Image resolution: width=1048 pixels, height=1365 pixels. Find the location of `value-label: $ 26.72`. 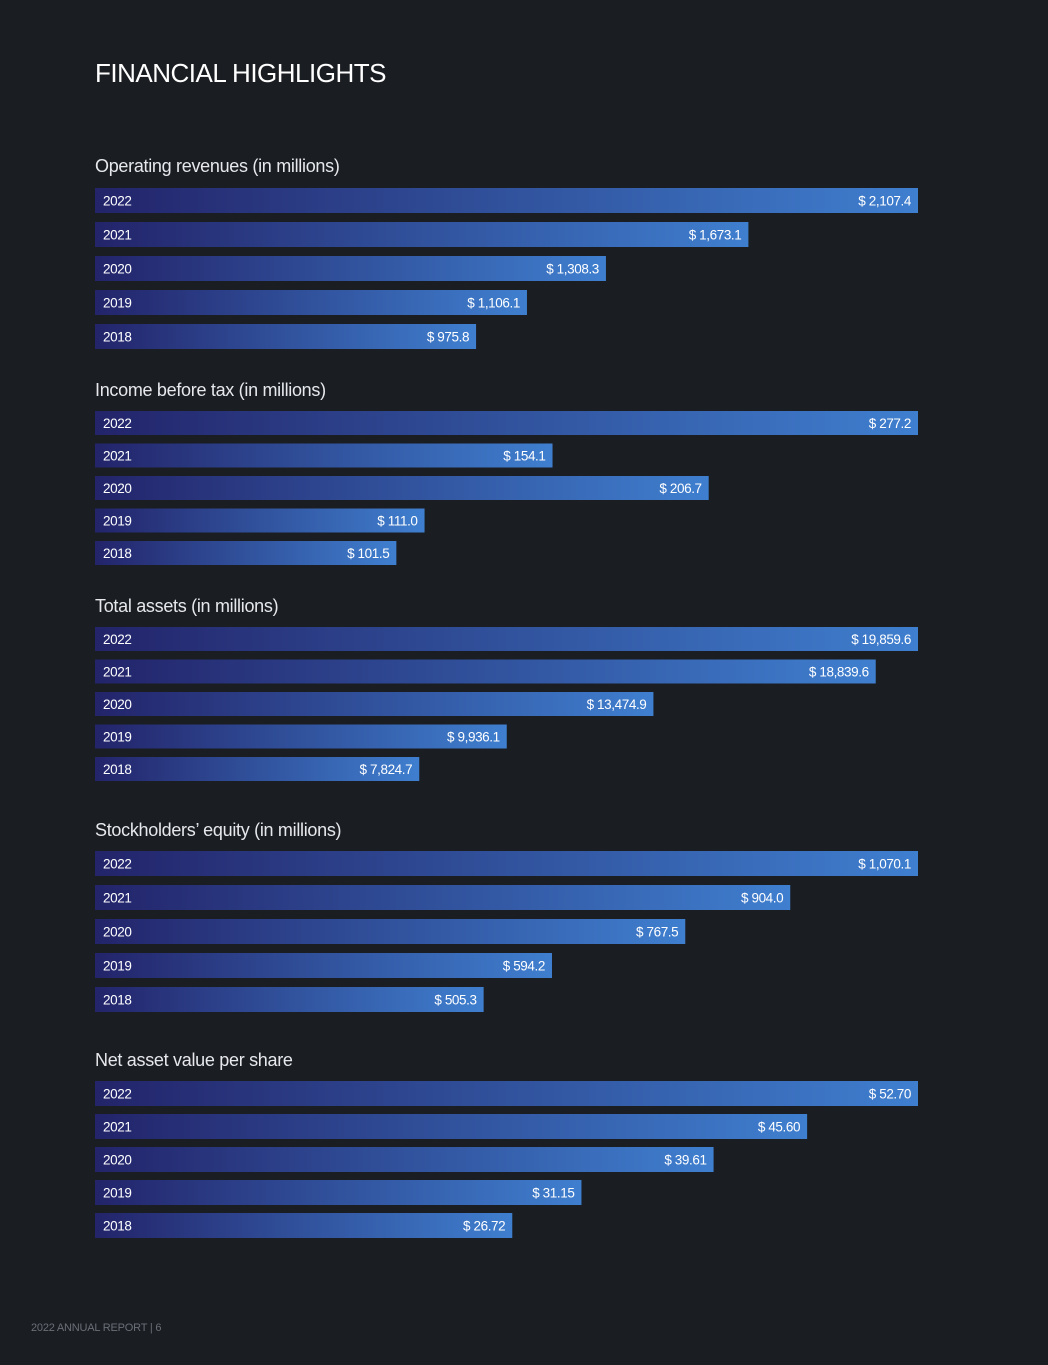

value-label: $ 26.72 is located at coordinates (484, 1226).